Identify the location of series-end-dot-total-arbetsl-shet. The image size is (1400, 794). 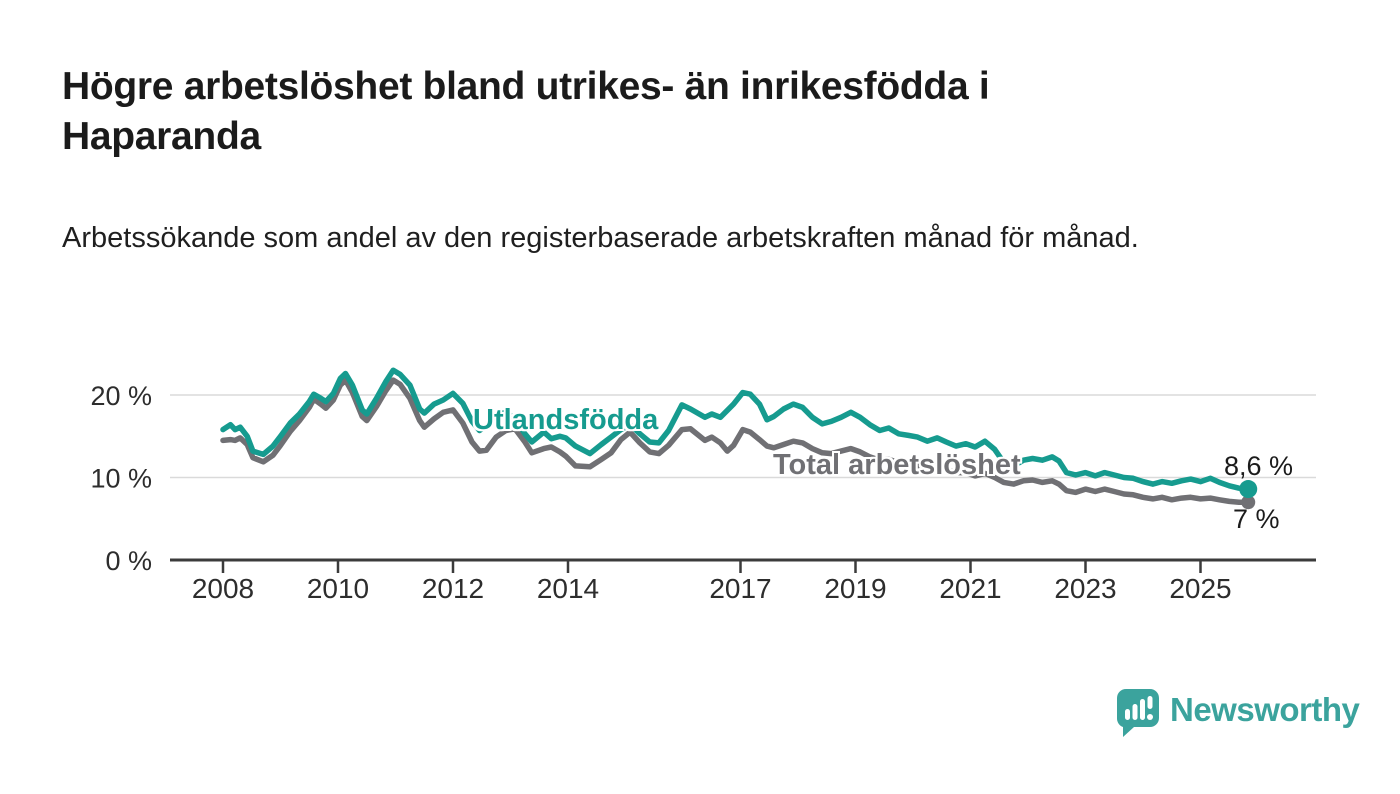
(1248, 502).